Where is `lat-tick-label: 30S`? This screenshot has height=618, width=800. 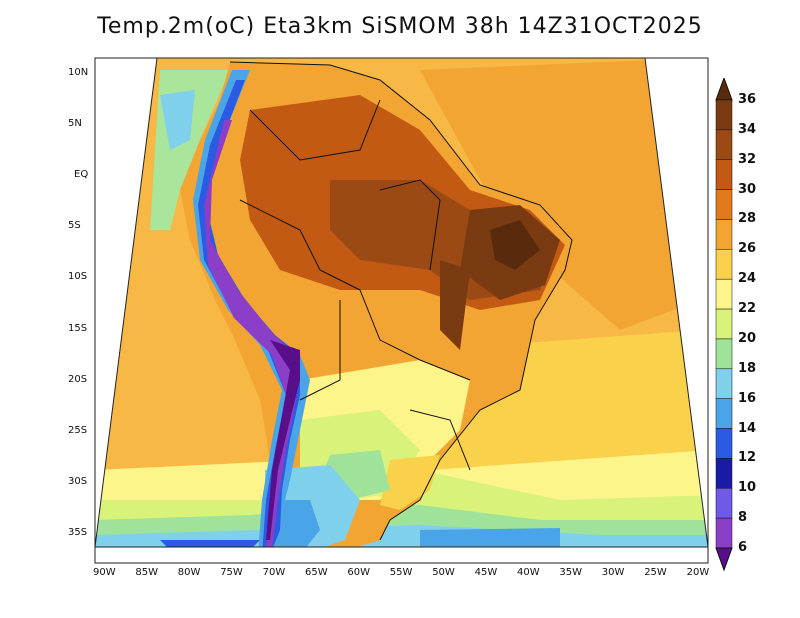 lat-tick-label: 30S is located at coordinates (78, 481).